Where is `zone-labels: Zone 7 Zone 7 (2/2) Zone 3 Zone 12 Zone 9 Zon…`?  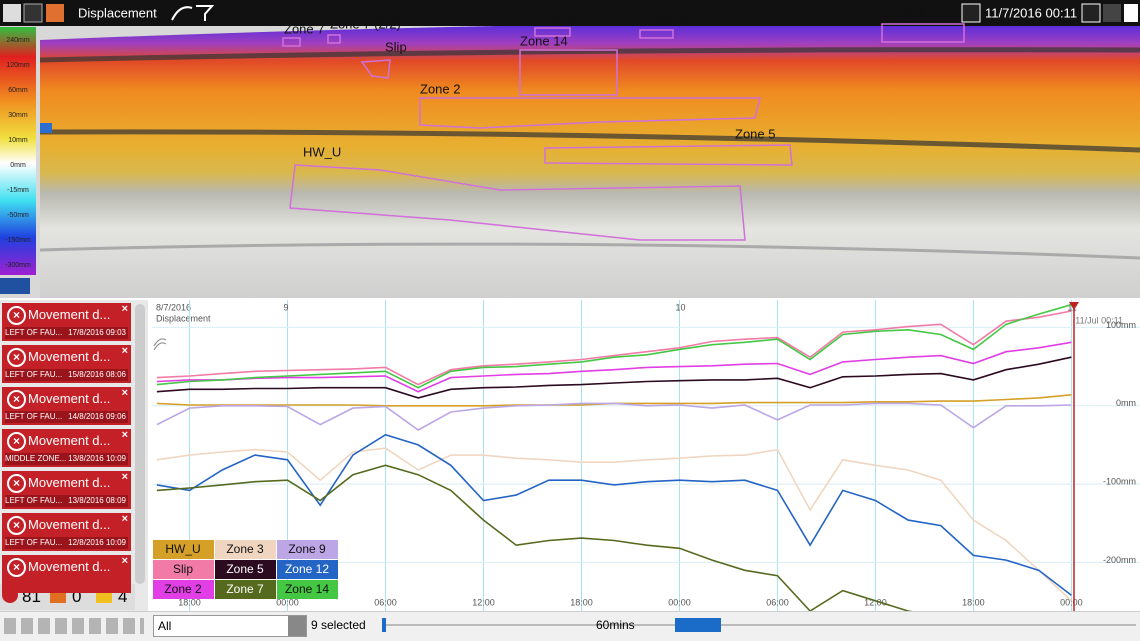
zone-labels: Zone 7 Zone 7 (2/2) Zone 3 Zone 12 Zone 9 Zon… is located at coordinates (604, 82).